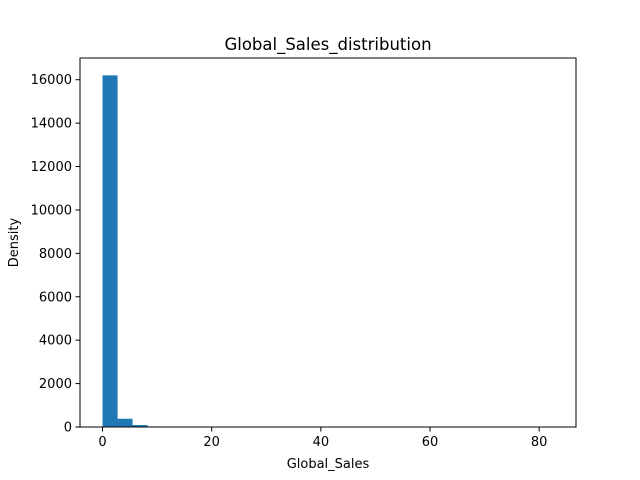 This screenshot has height=480, width=640. I want to click on y-tick-label: 4000, so click(55, 341).